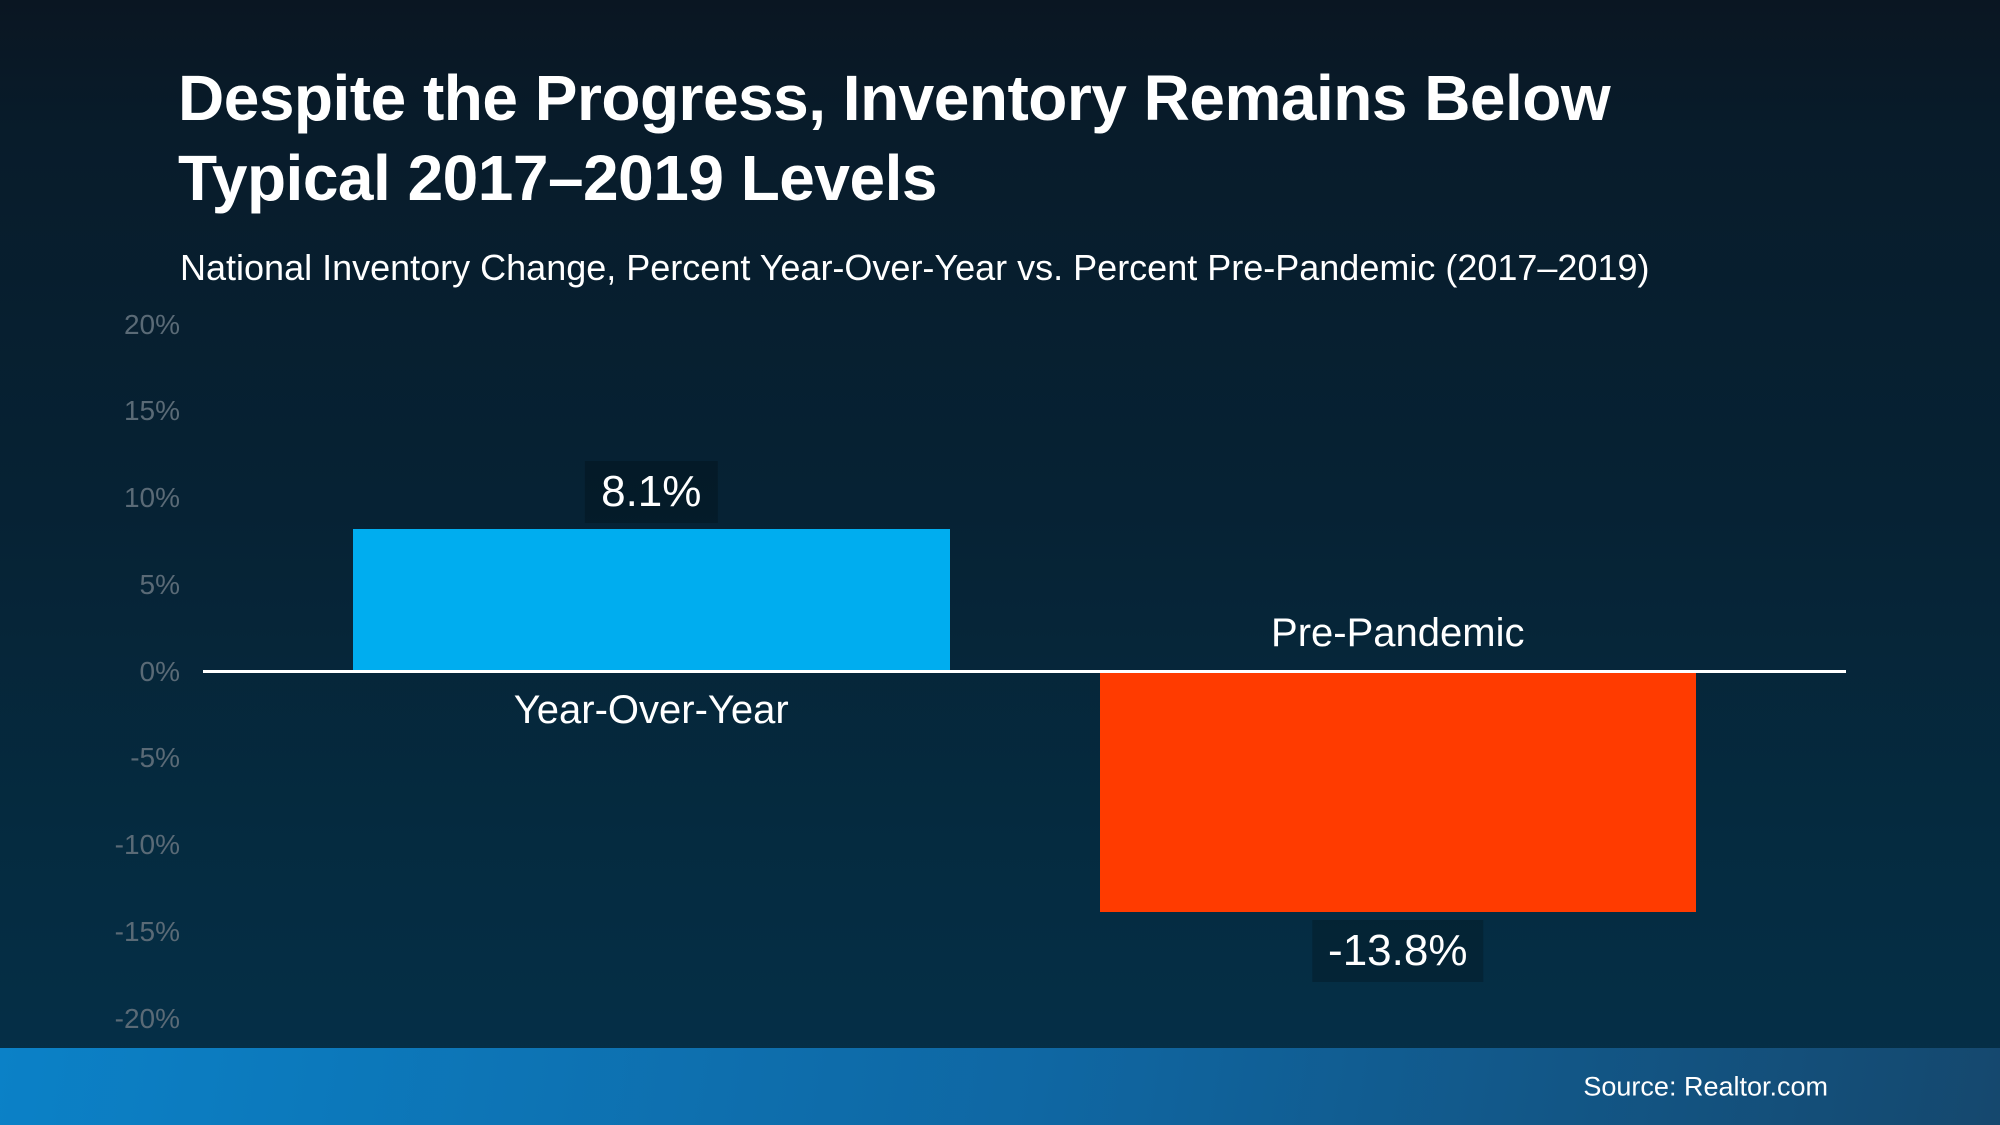 This screenshot has height=1125, width=2000. What do you see at coordinates (159, 584) in the screenshot?
I see `y-axis-tick-label: 5%` at bounding box center [159, 584].